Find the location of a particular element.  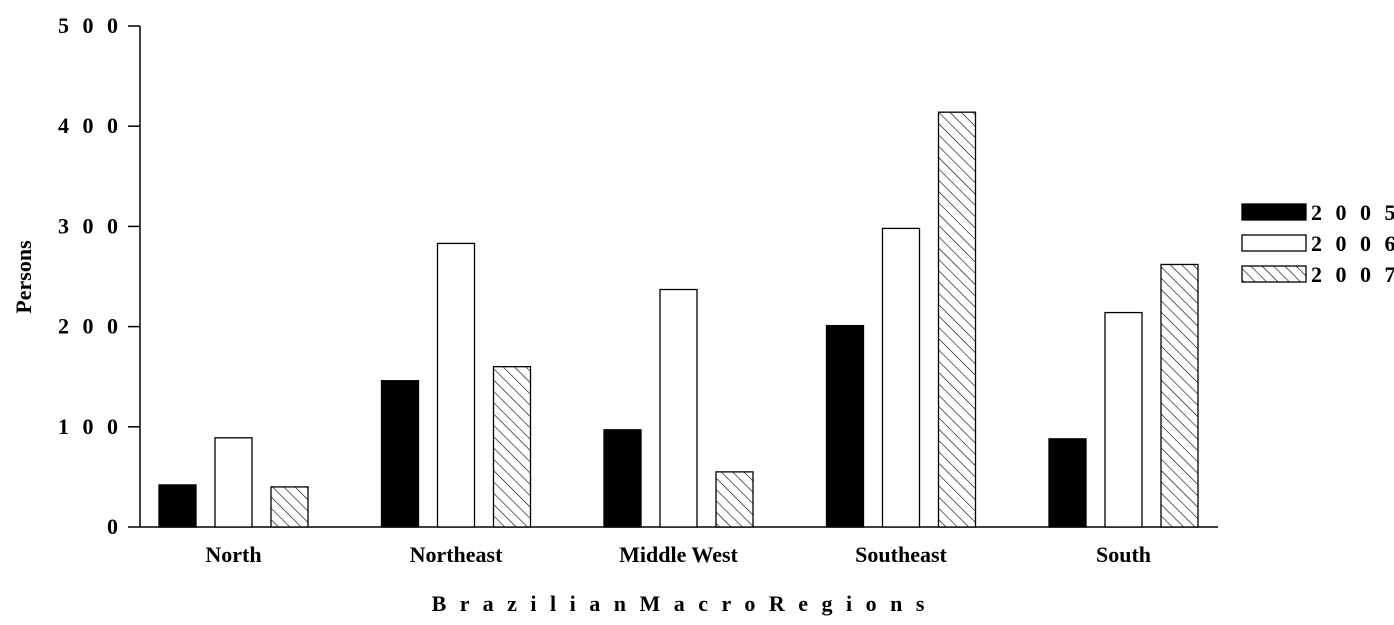

x-category-label: Middle West is located at coordinates (678, 554).